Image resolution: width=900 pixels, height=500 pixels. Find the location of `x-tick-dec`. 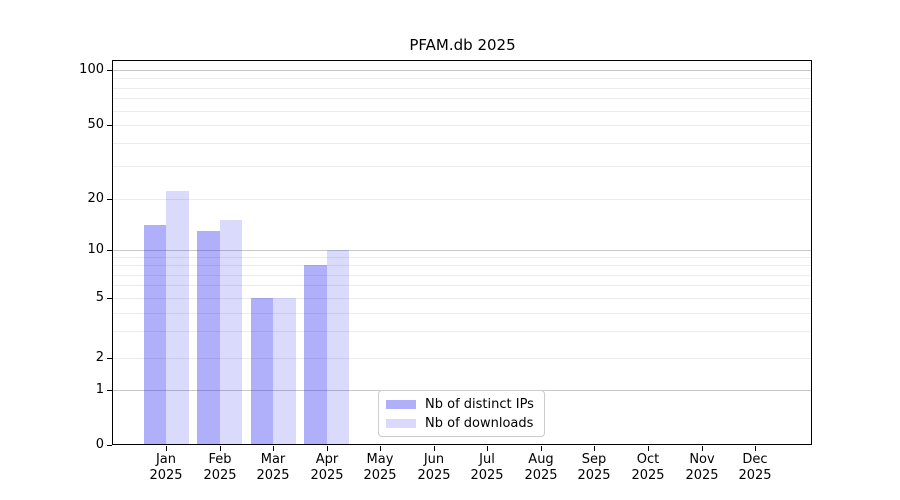

x-tick-dec is located at coordinates (755, 448).